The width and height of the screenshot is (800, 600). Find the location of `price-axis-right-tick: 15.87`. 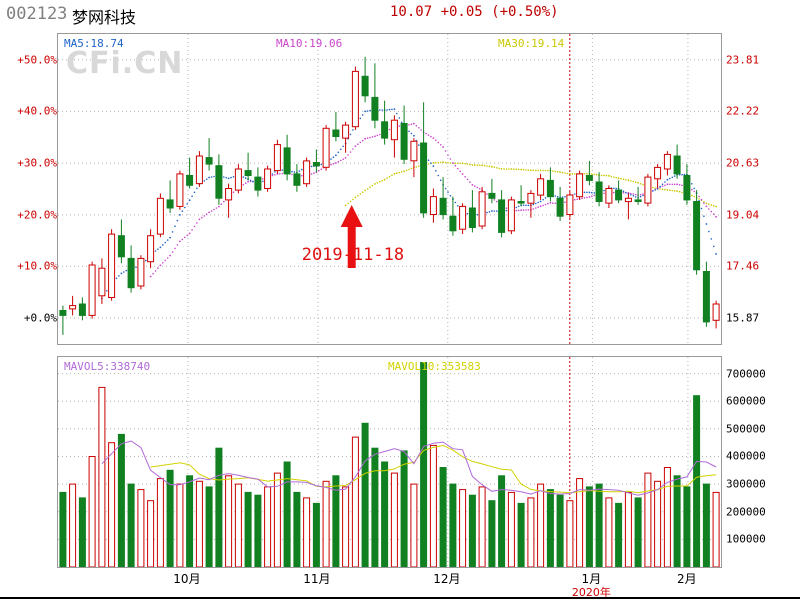

price-axis-right-tick: 15.87 is located at coordinates (743, 318).